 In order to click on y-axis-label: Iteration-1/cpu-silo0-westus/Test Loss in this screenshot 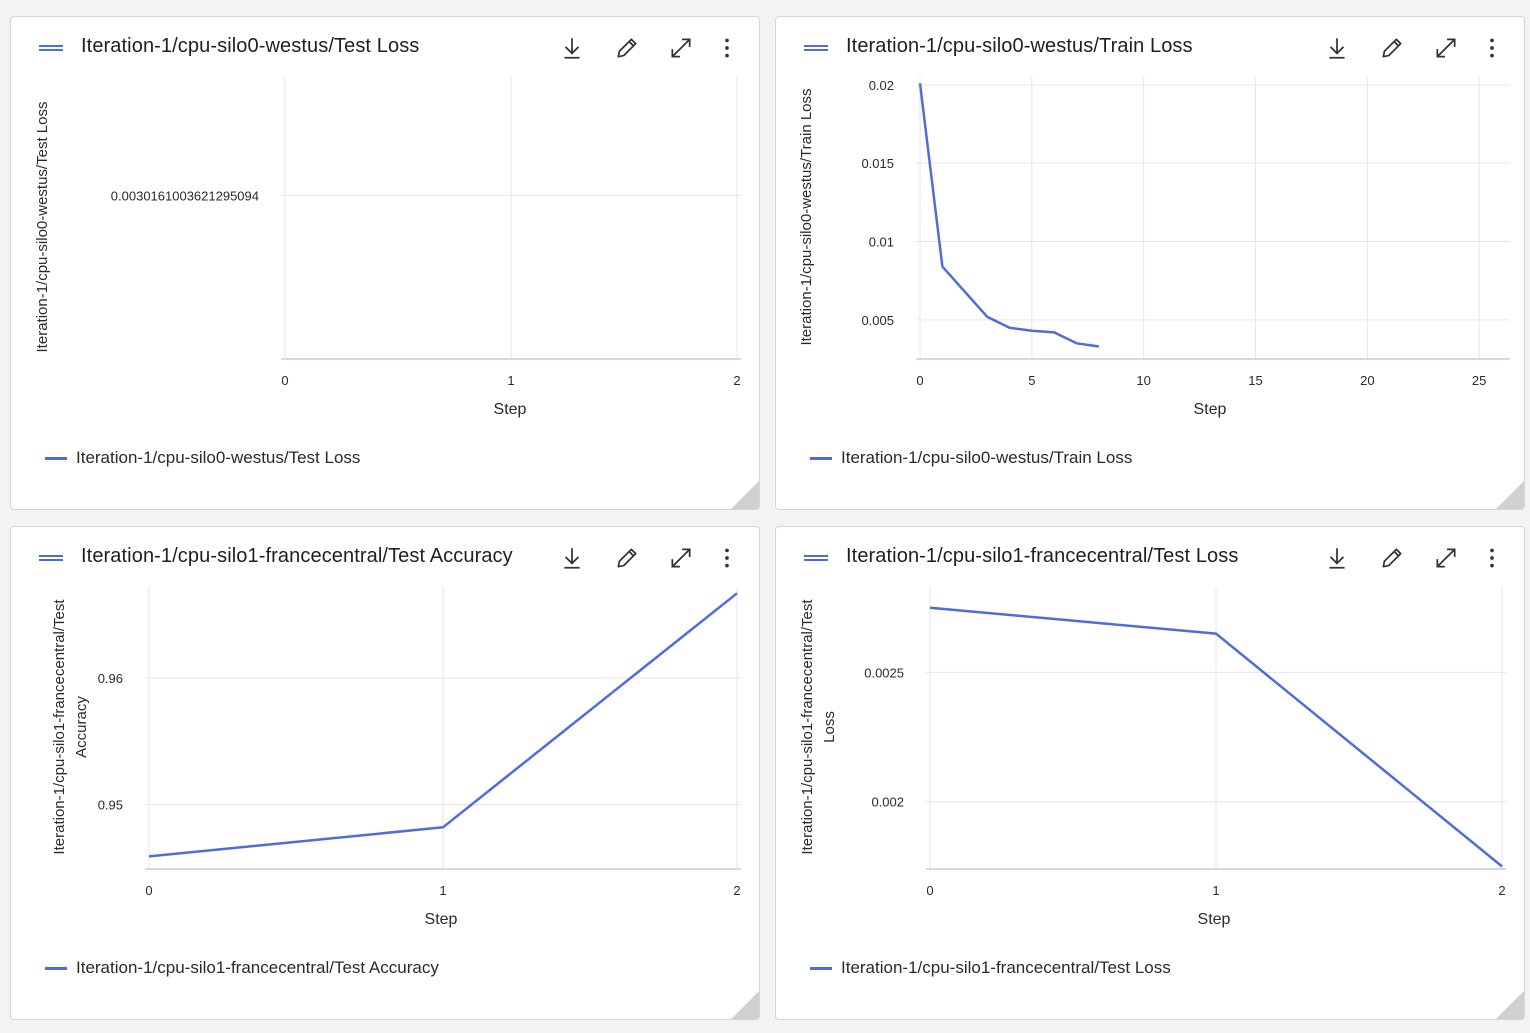, I will do `click(42, 227)`.